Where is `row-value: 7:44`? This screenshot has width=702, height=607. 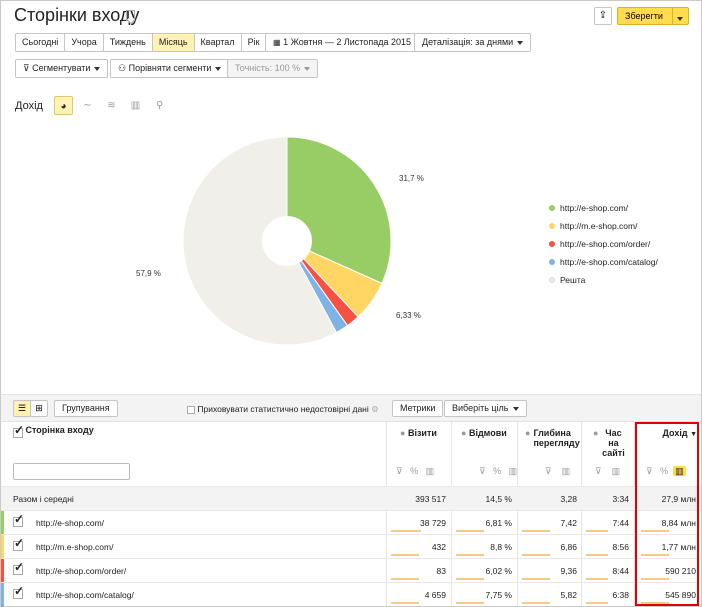
row-value: 7:44 is located at coordinates (620, 523).